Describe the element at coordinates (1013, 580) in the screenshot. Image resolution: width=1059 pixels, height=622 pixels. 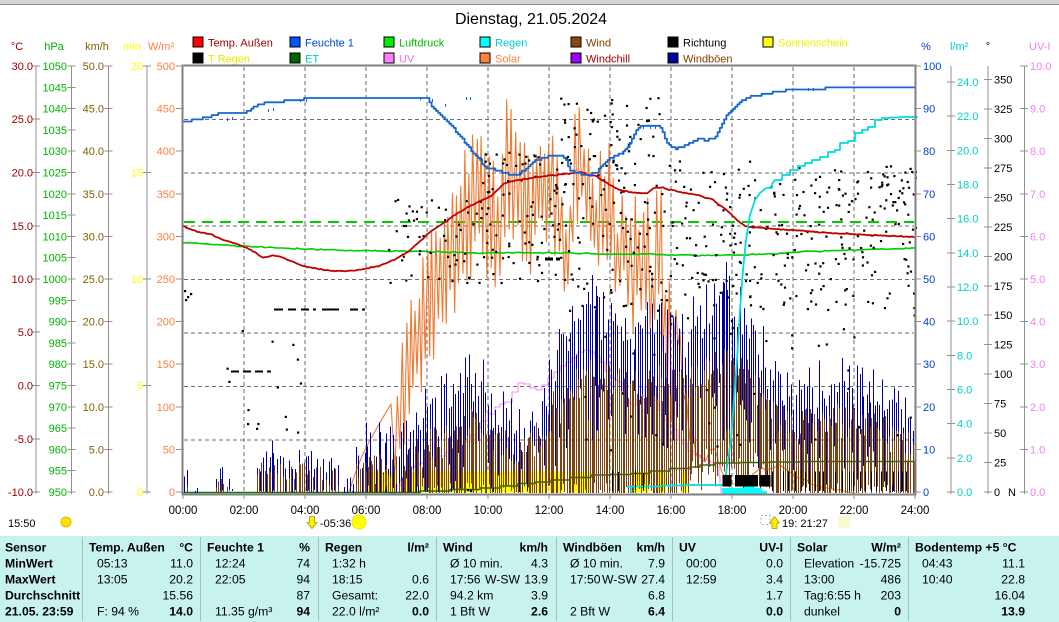
I see `svg-text: 22.8` at that location.